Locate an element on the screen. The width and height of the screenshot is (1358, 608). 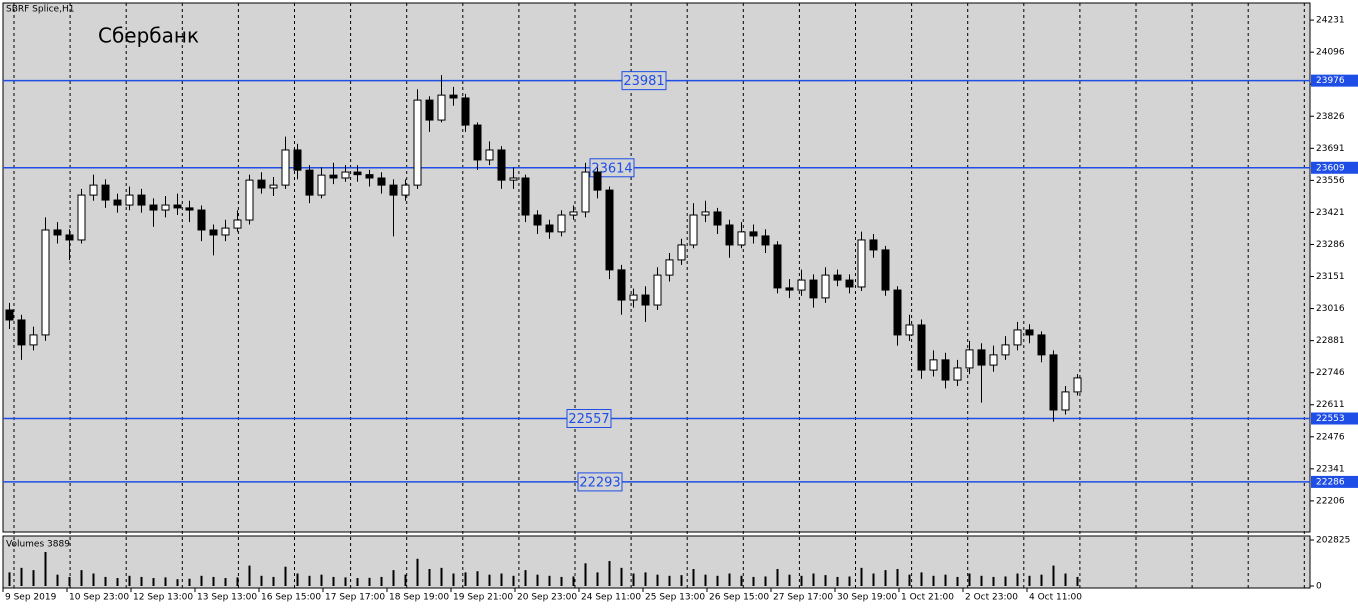
x-tick-label: 13 Sep 13:00 is located at coordinates (227, 598).